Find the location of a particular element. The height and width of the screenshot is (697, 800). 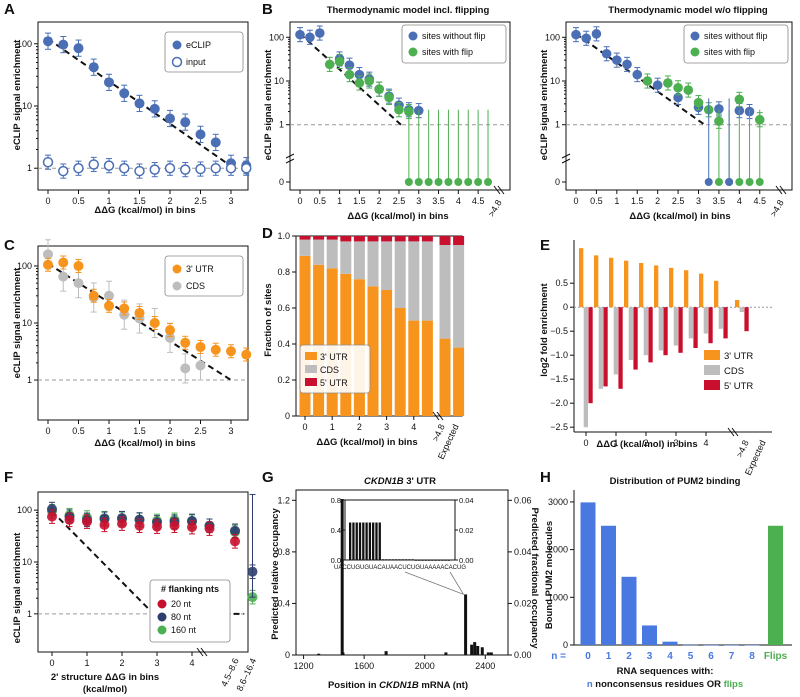

panel-label-d: D is located at coordinates (267, 233).